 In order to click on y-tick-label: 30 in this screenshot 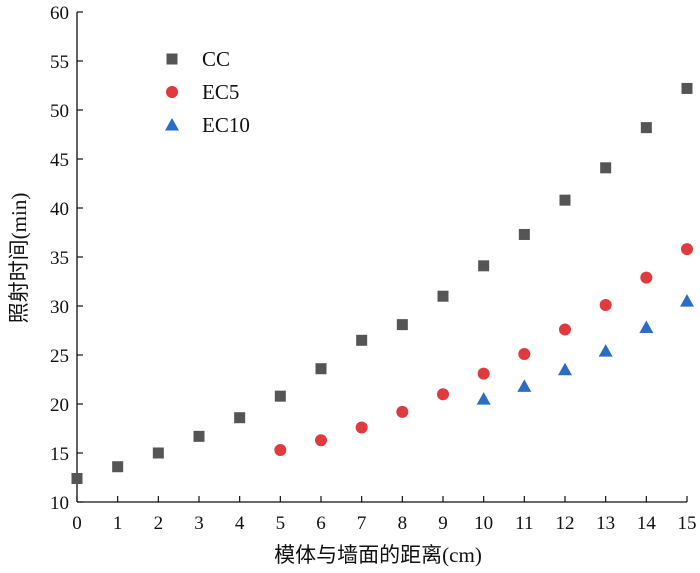, I will do `click(59, 307)`.